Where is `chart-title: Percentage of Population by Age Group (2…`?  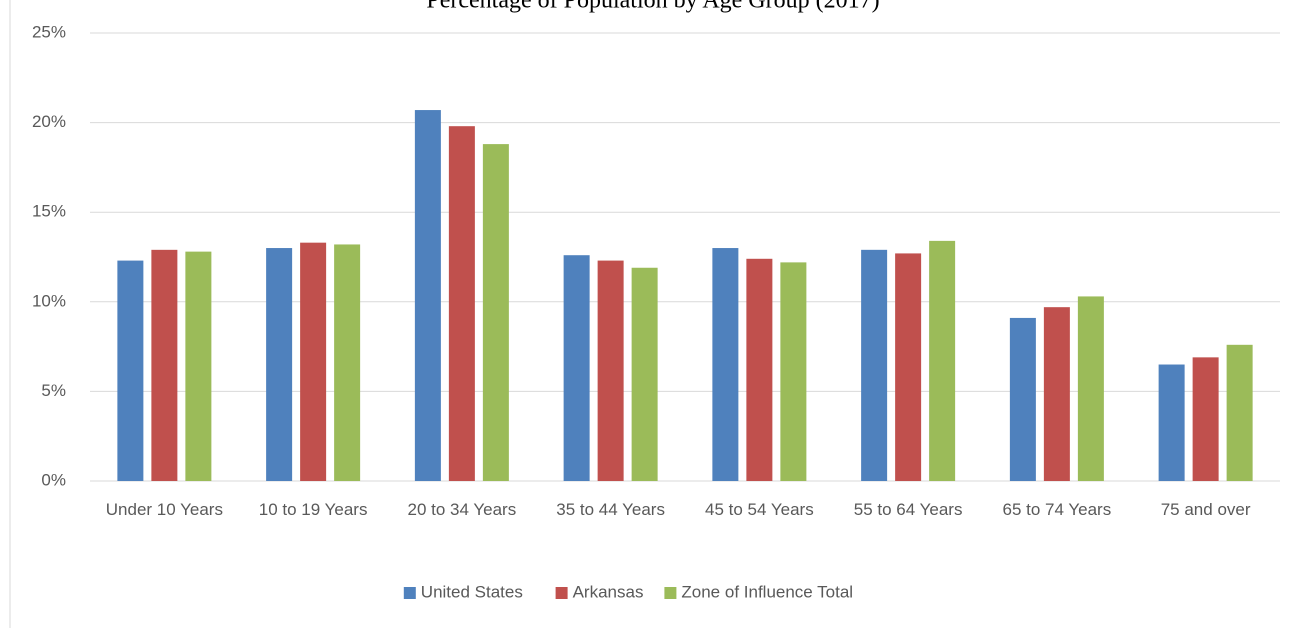
chart-title: Percentage of Population by Age Group (2… is located at coordinates (652, 7).